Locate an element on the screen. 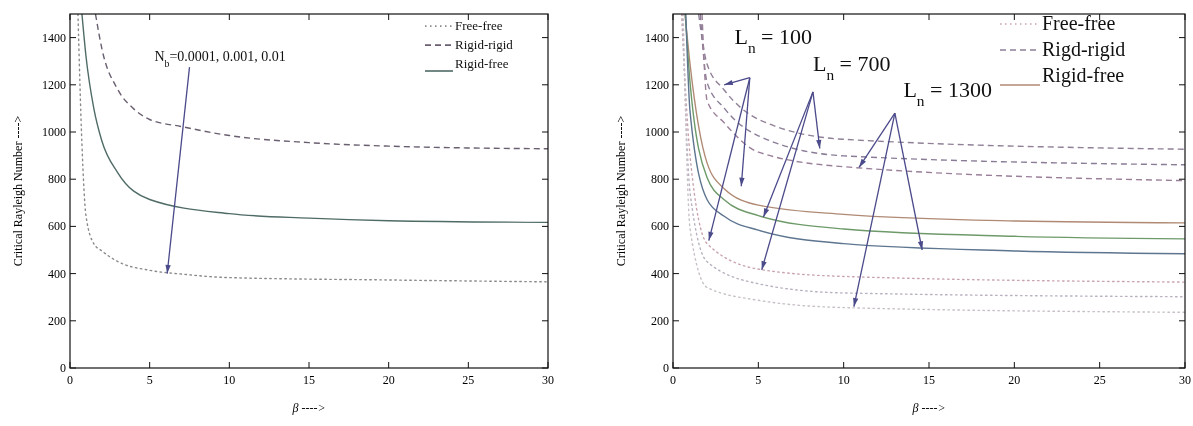 This screenshot has width=1193, height=426. annotation: L$_{n}$ = 700 is located at coordinates (851, 66).